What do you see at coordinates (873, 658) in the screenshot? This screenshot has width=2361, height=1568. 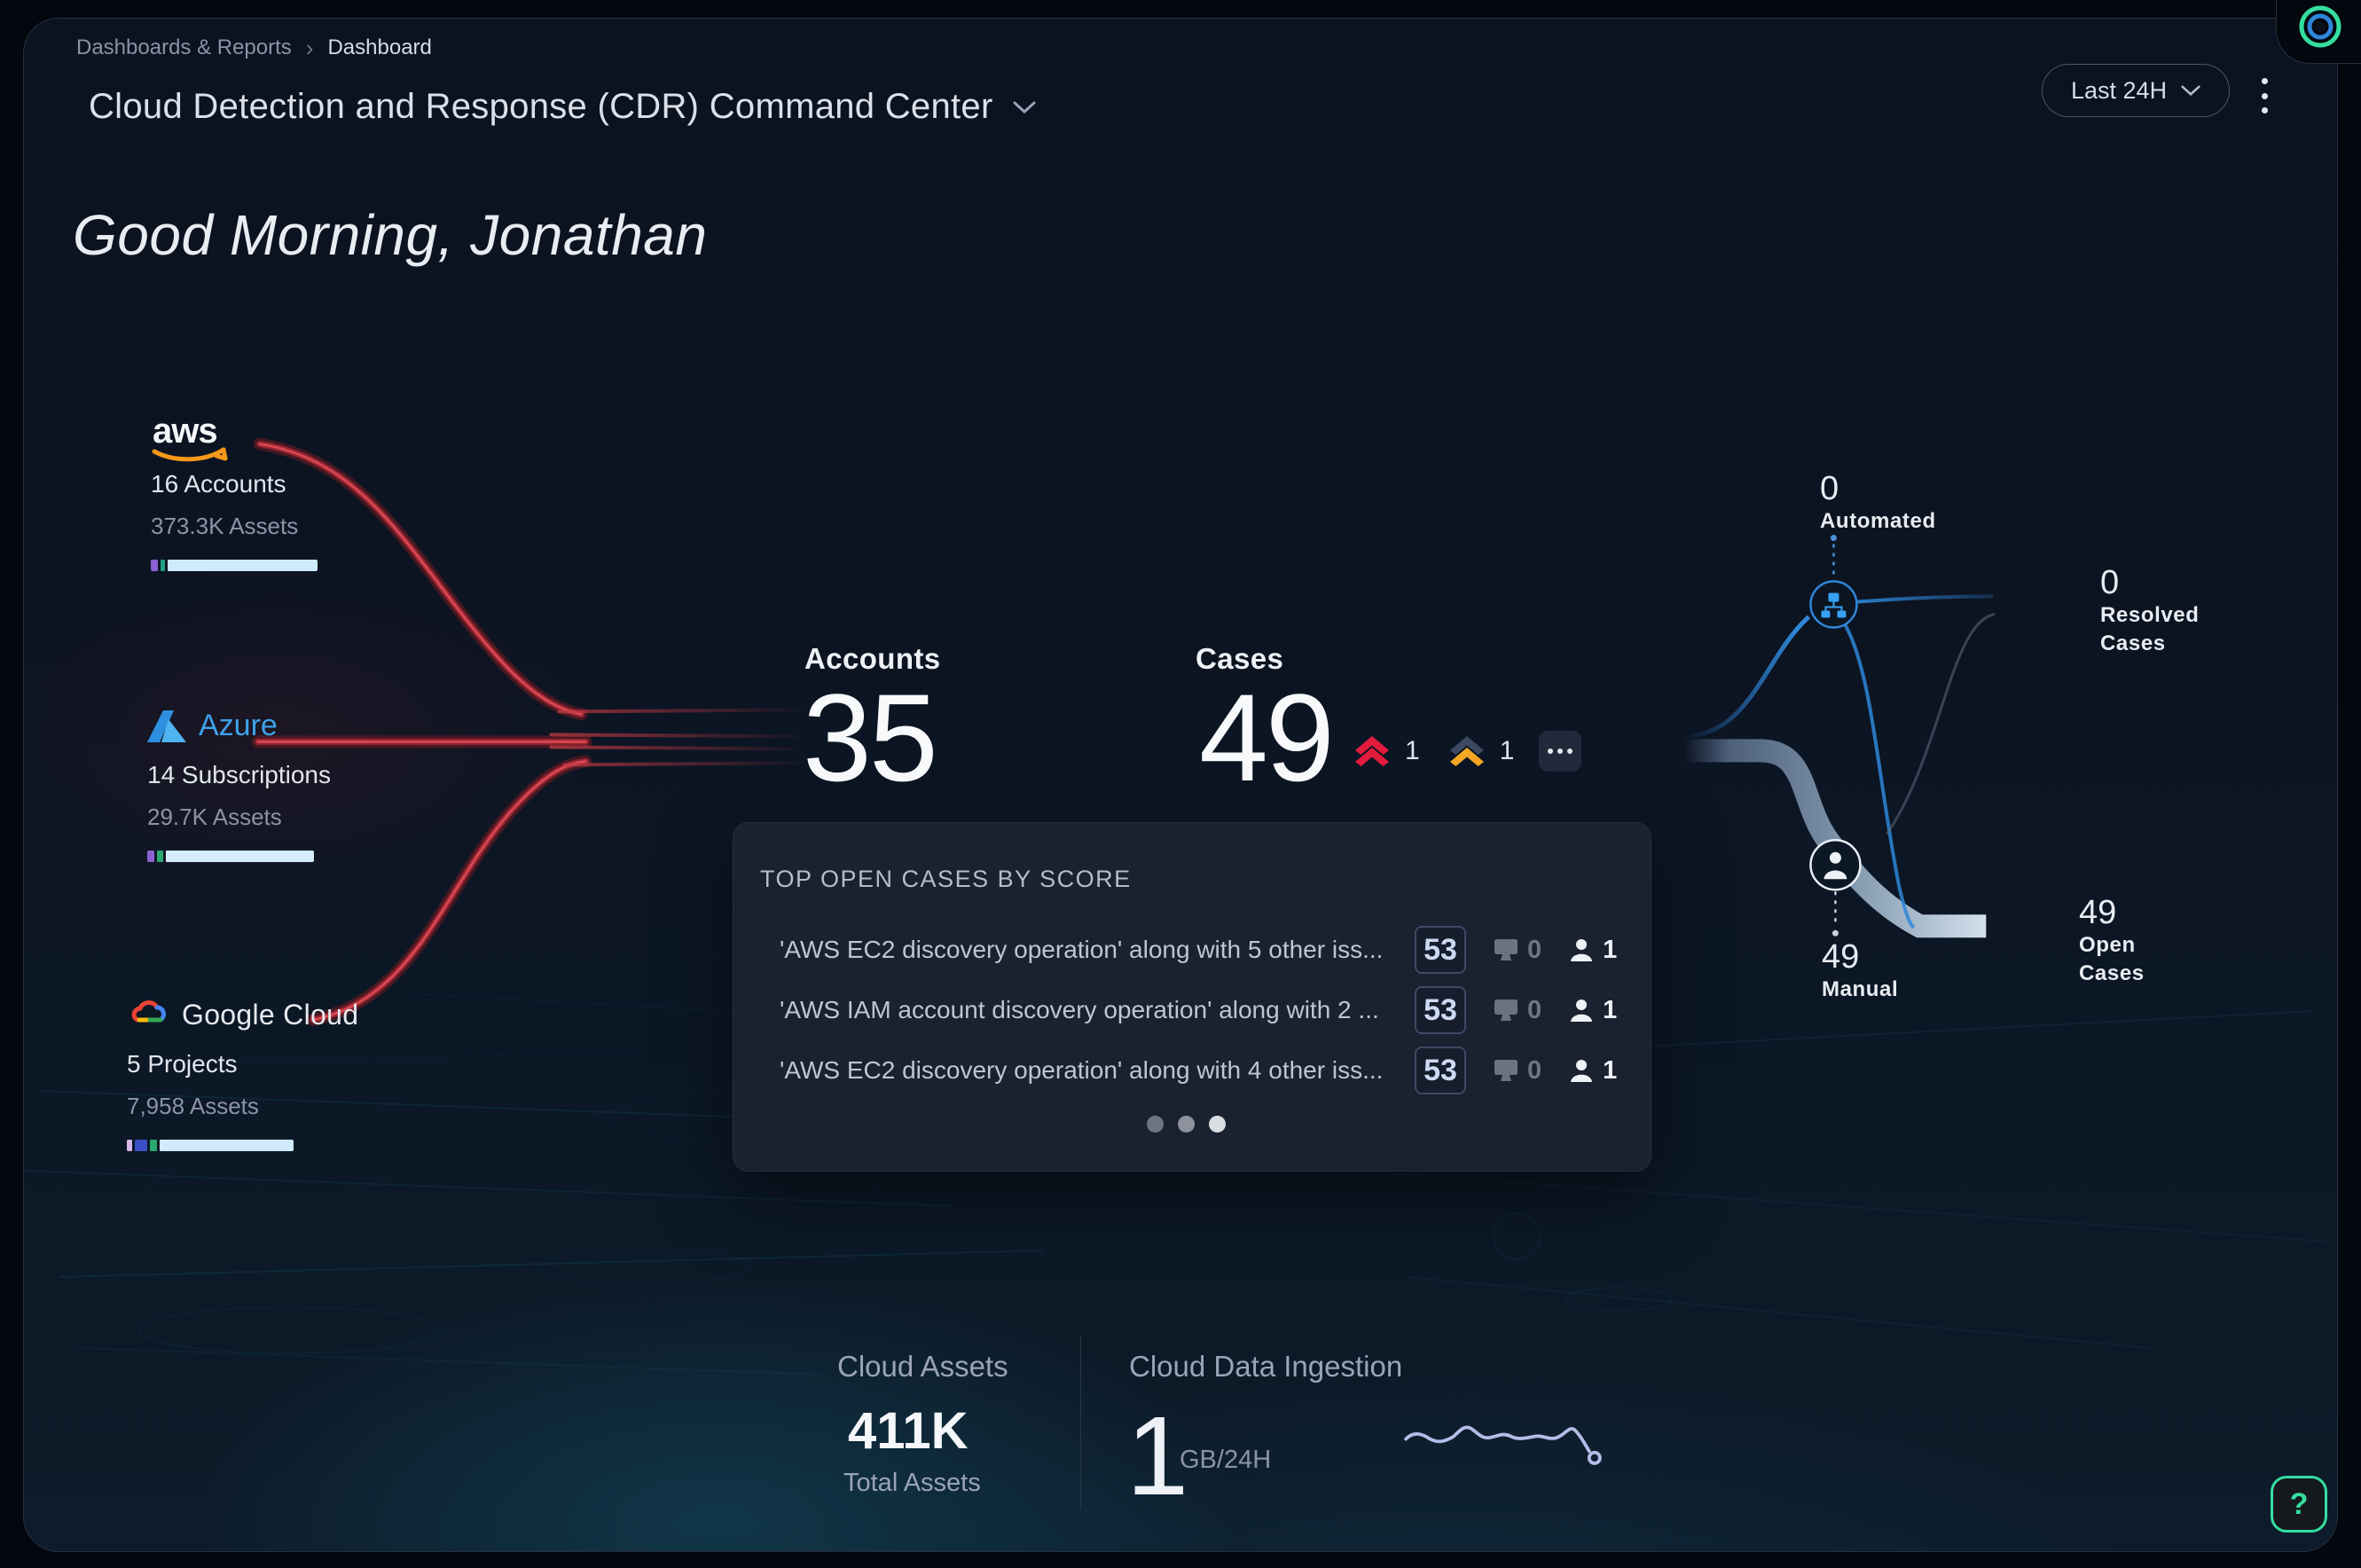 I see `accounts-label: Accounts` at bounding box center [873, 658].